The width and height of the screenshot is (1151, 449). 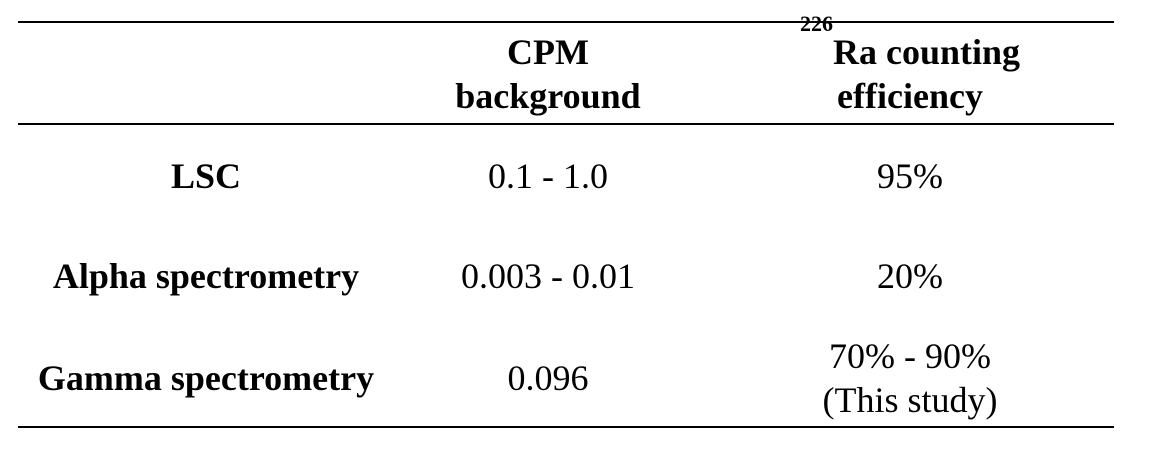 I want to click on row-efficiency-lsc: 95%, so click(x=910, y=176).